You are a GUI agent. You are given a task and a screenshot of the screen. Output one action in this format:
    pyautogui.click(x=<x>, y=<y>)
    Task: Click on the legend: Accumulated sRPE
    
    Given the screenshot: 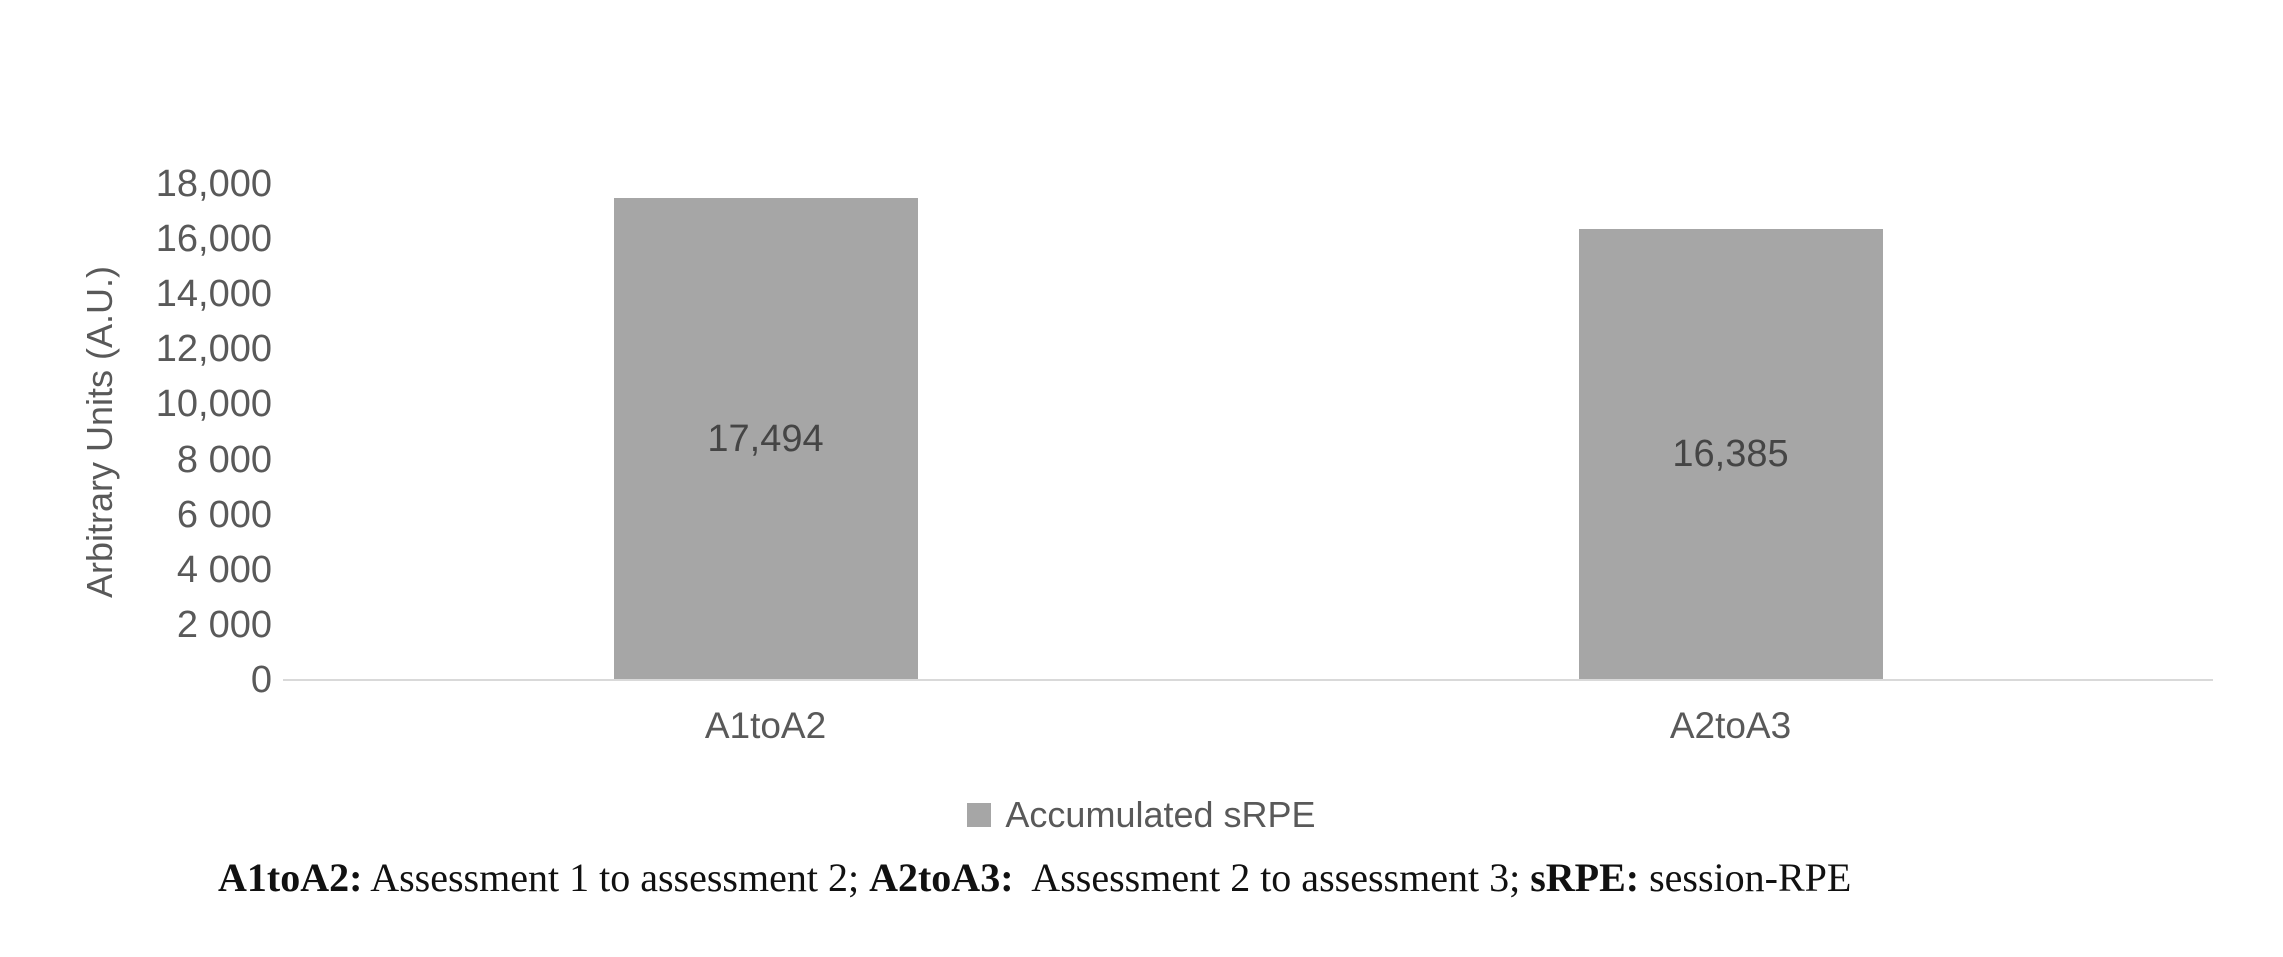 What is the action you would take?
    pyautogui.click(x=1141, y=815)
    